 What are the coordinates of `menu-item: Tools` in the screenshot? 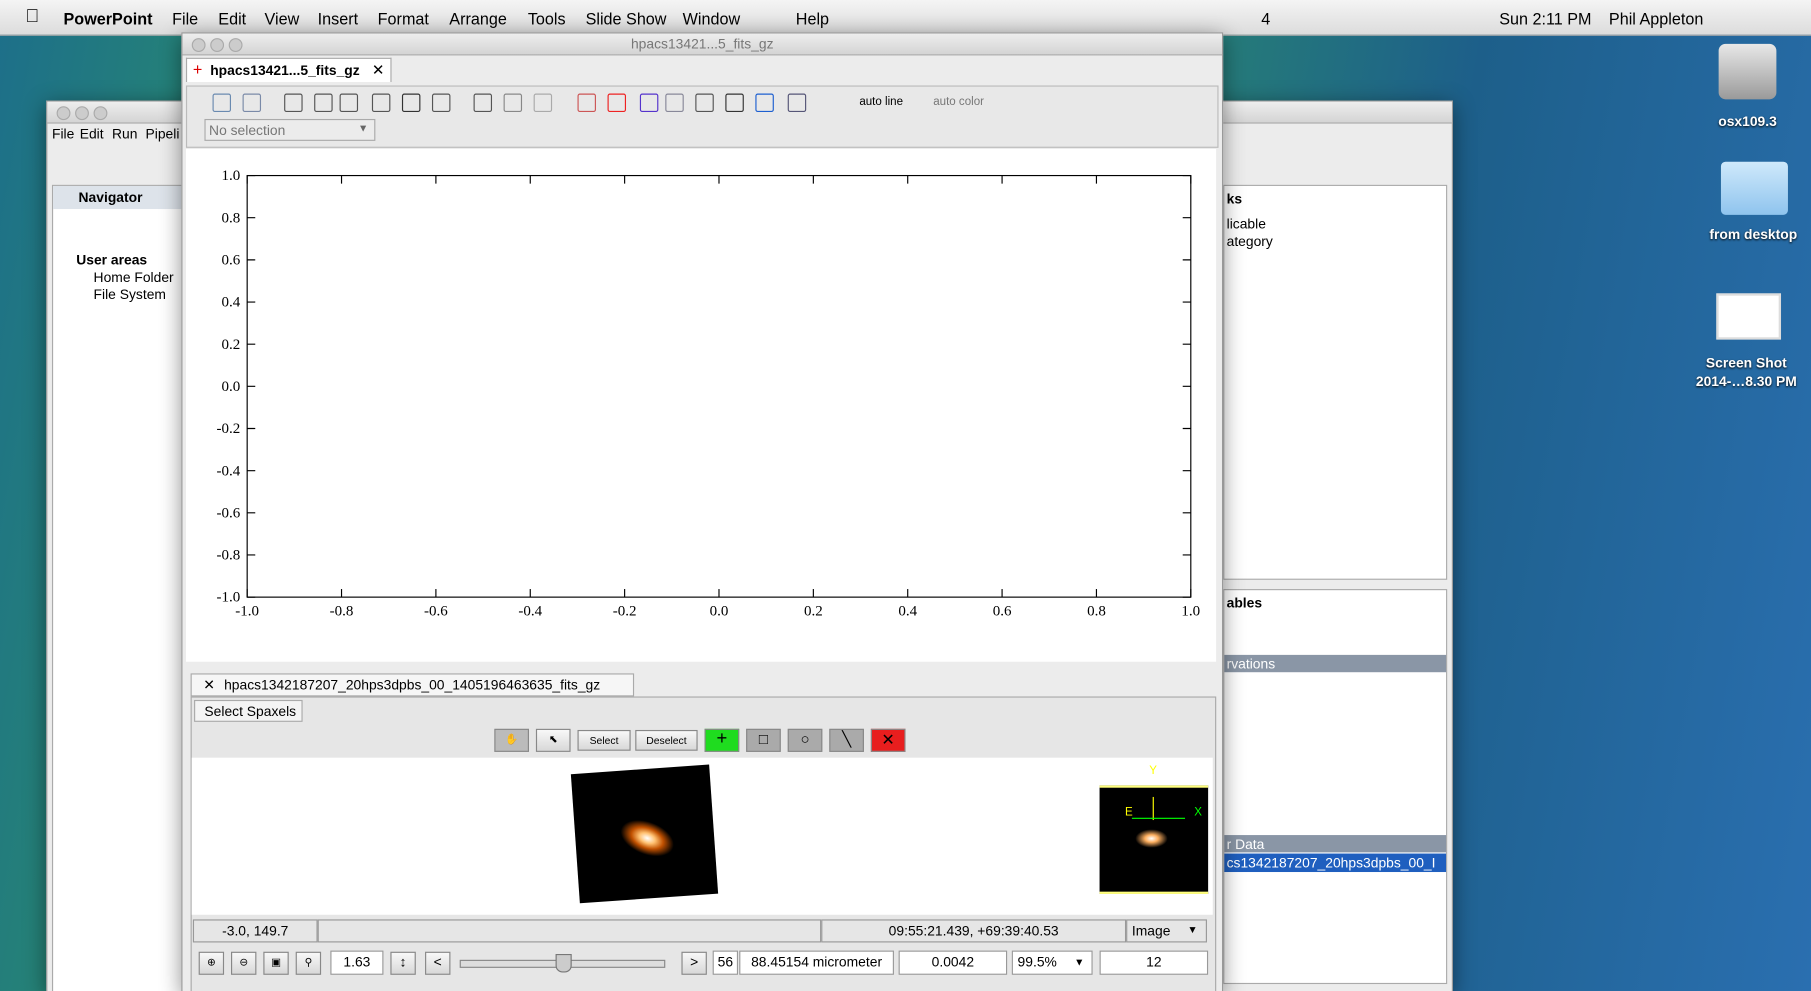 It's located at (546, 18).